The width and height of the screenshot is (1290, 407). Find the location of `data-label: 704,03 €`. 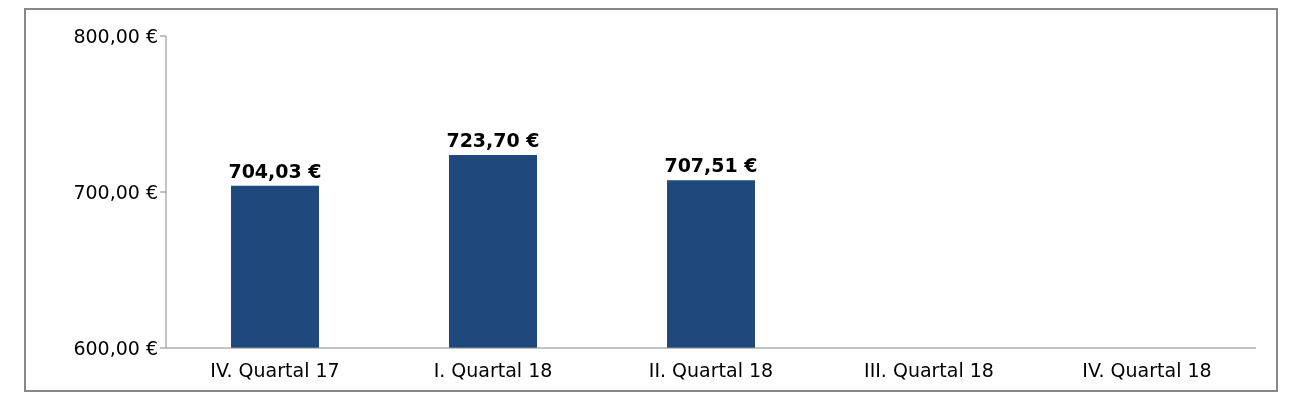

data-label: 704,03 € is located at coordinates (275, 170).